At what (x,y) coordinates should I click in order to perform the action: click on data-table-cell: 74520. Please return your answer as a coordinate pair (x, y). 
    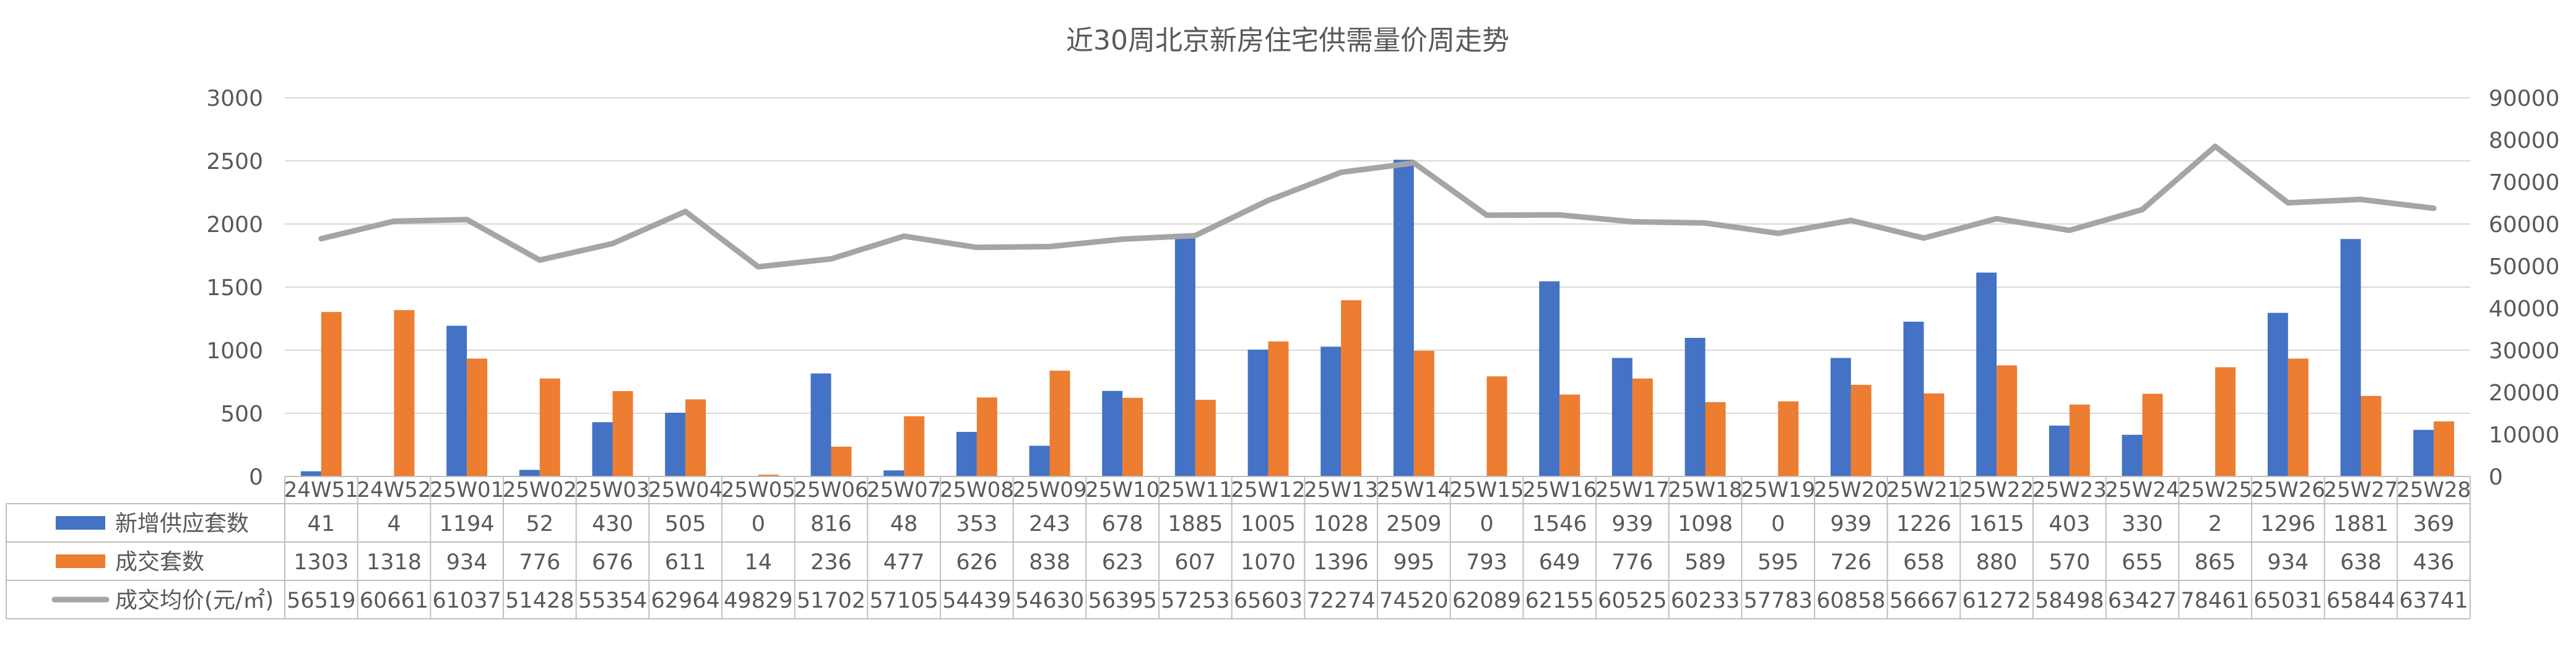
    Looking at the image, I should click on (1413, 600).